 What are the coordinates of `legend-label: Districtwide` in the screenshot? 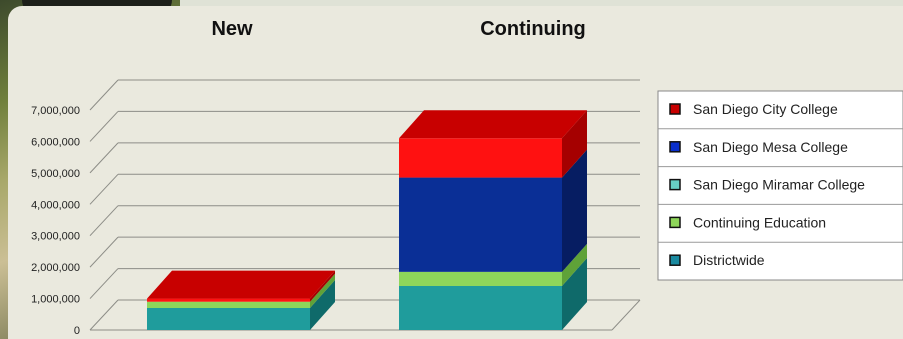 It's located at (729, 260).